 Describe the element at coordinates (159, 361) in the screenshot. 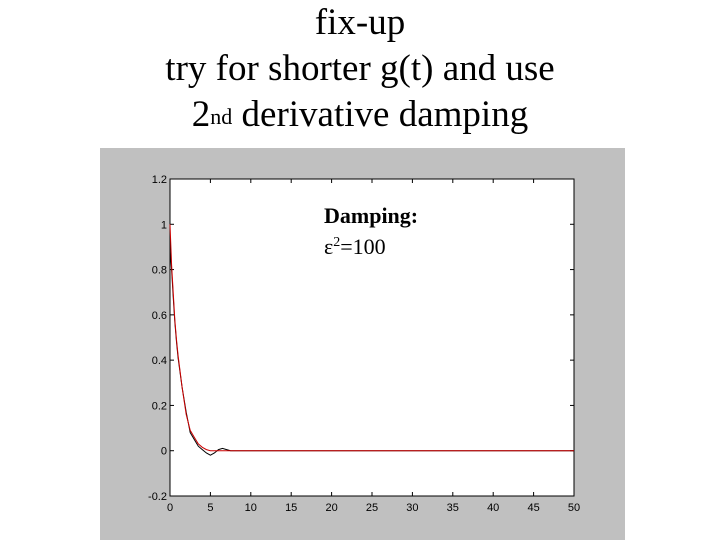

I see `y-tick-label: 0.4` at that location.